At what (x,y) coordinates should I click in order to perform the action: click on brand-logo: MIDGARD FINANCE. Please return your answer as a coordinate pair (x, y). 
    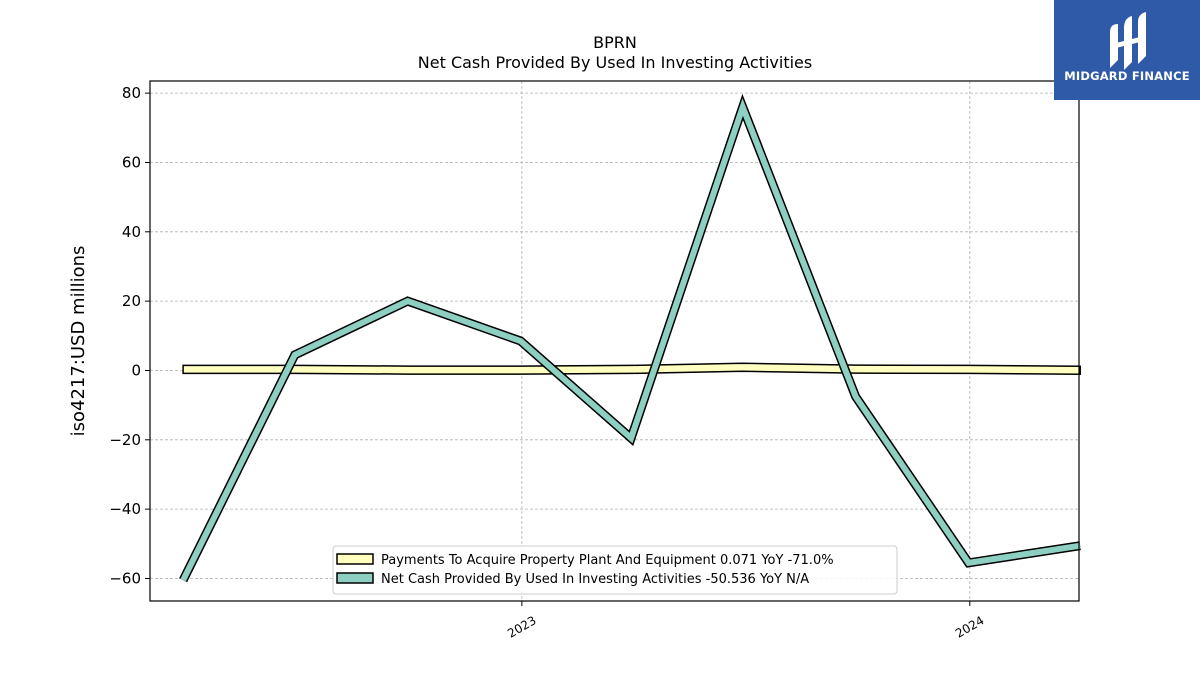
    Looking at the image, I should click on (1127, 50).